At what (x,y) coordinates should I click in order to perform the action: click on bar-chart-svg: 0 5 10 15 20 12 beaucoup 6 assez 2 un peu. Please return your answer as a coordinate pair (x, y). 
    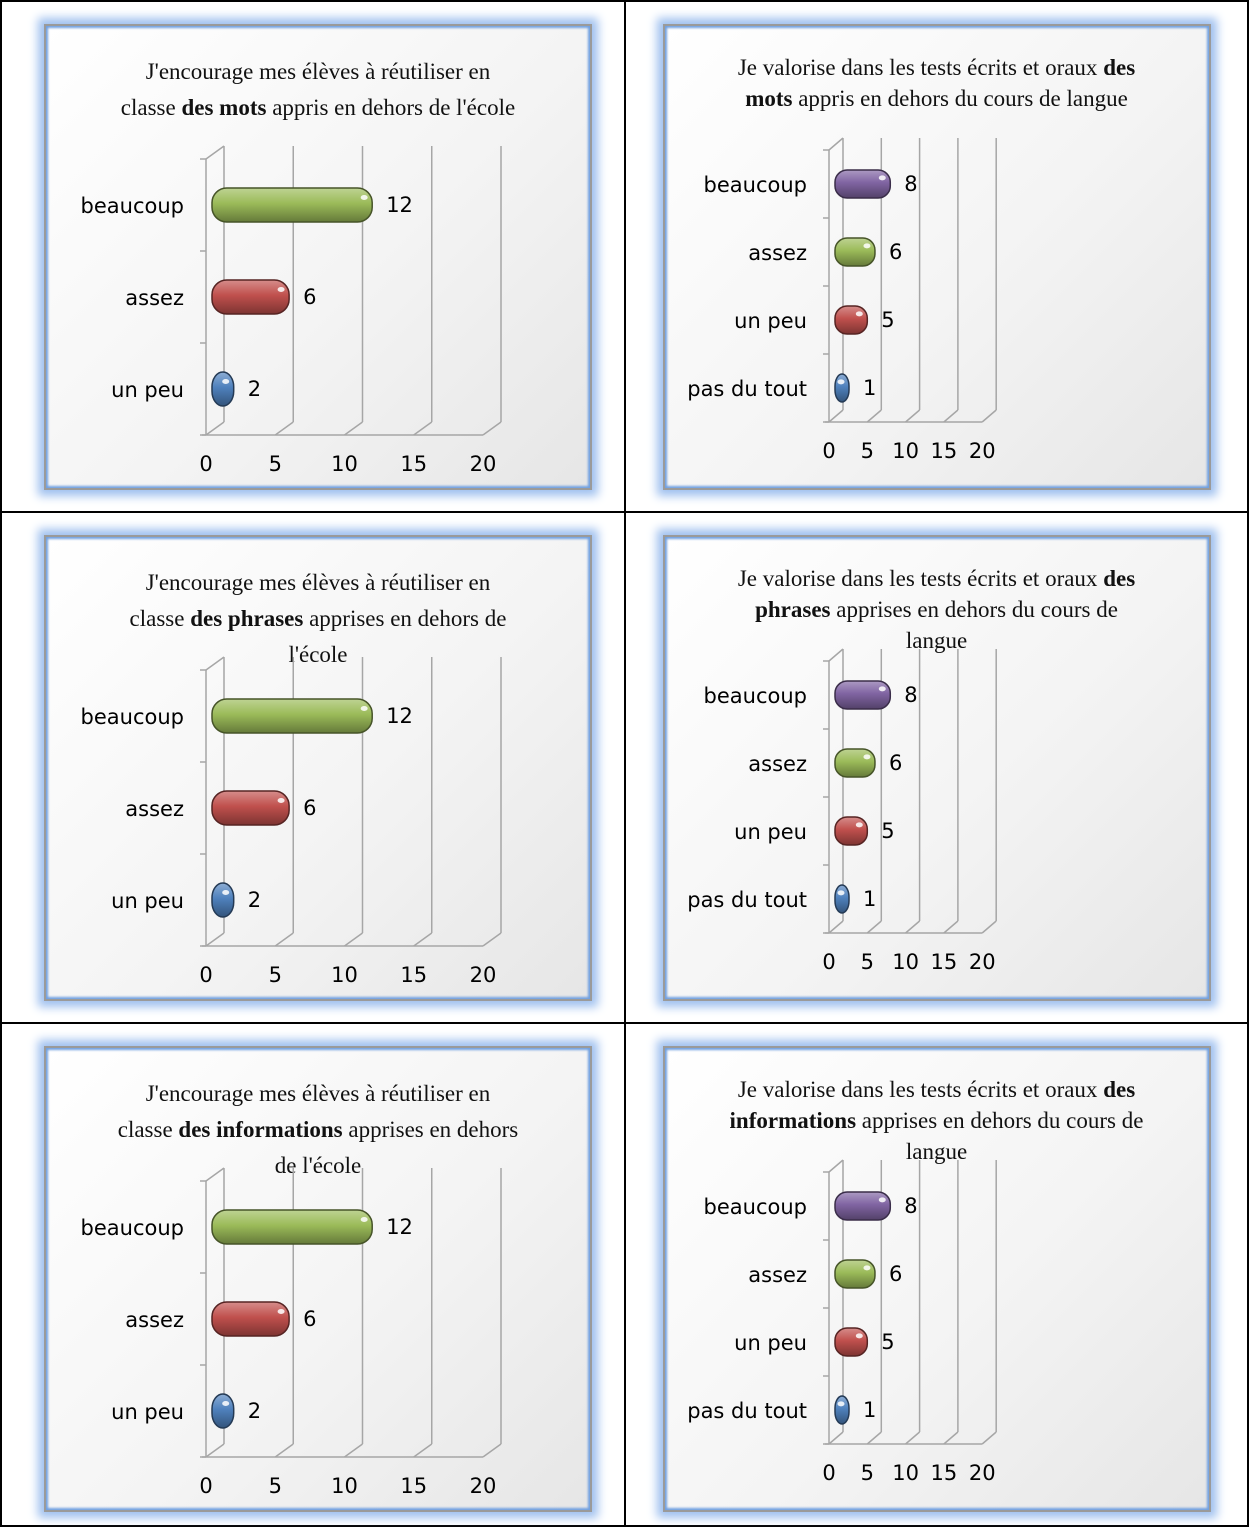
    Looking at the image, I should click on (291, 1332).